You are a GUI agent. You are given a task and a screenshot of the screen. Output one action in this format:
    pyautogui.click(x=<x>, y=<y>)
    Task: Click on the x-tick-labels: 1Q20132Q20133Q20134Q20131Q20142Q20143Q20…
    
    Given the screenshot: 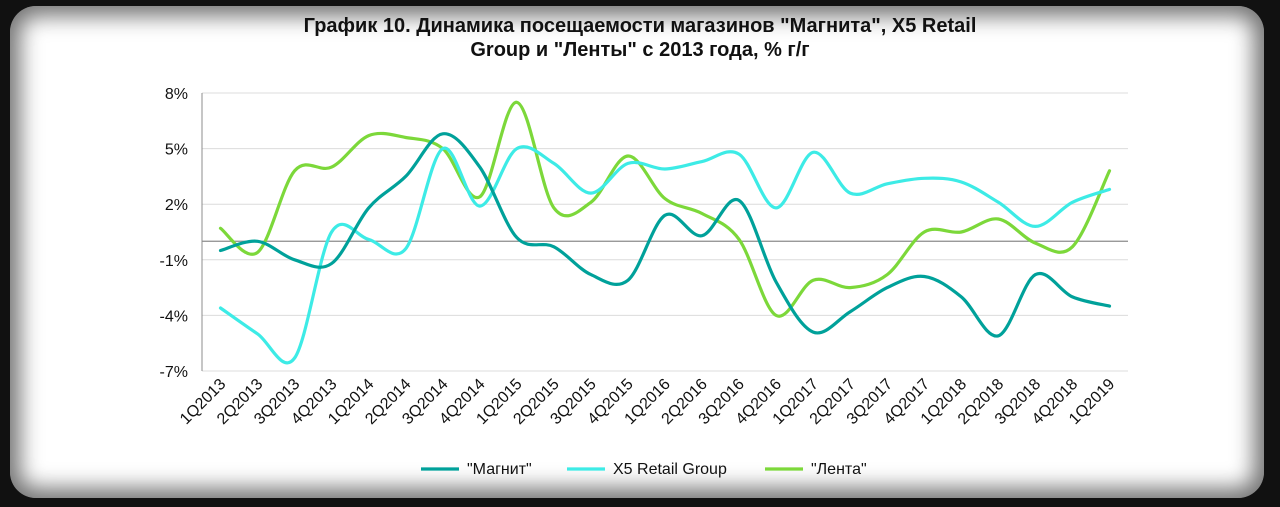 What is the action you would take?
    pyautogui.click(x=647, y=402)
    